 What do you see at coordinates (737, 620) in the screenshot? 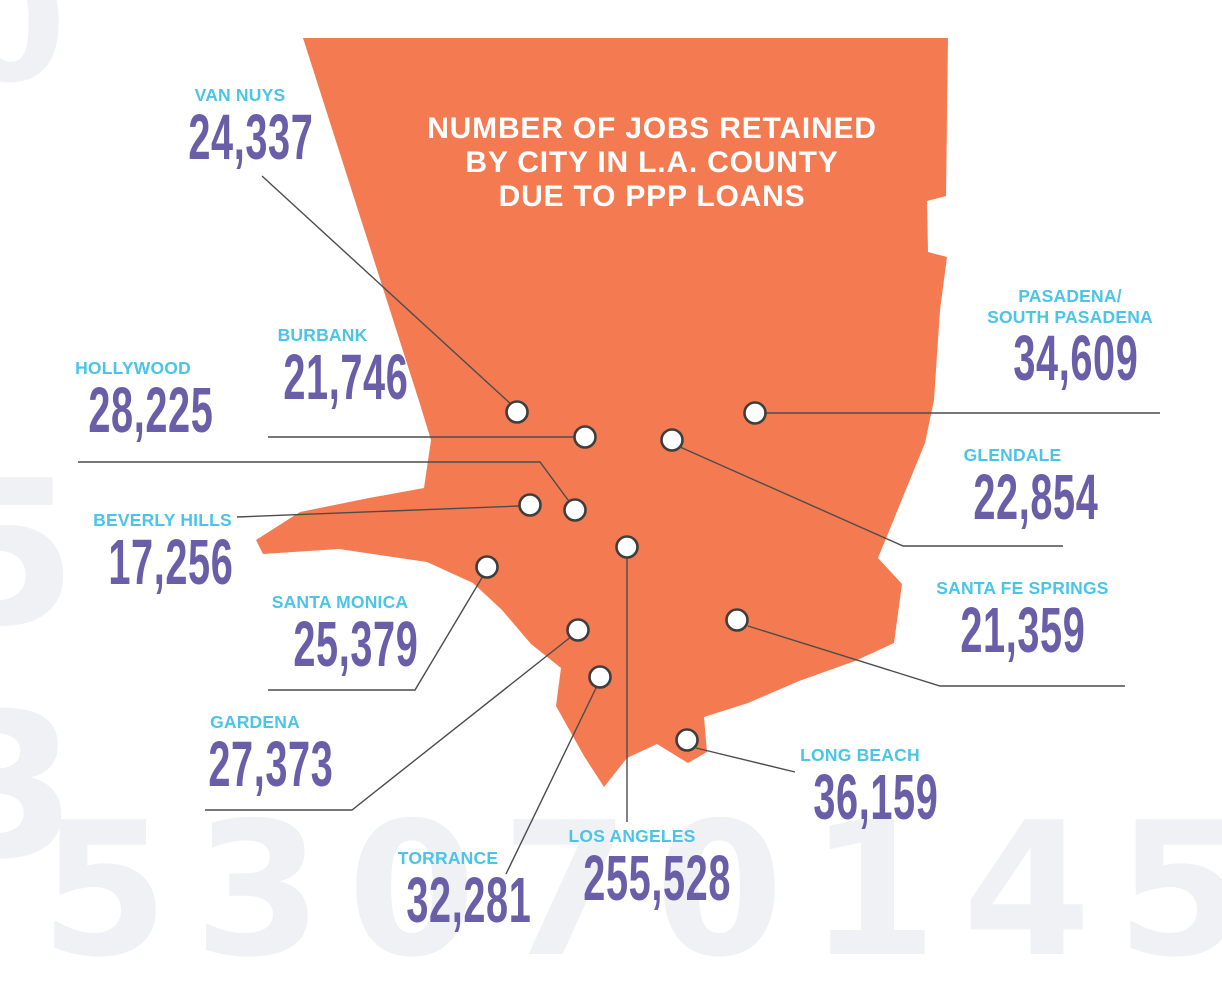
I see `city-marker-santa-fe-springs` at bounding box center [737, 620].